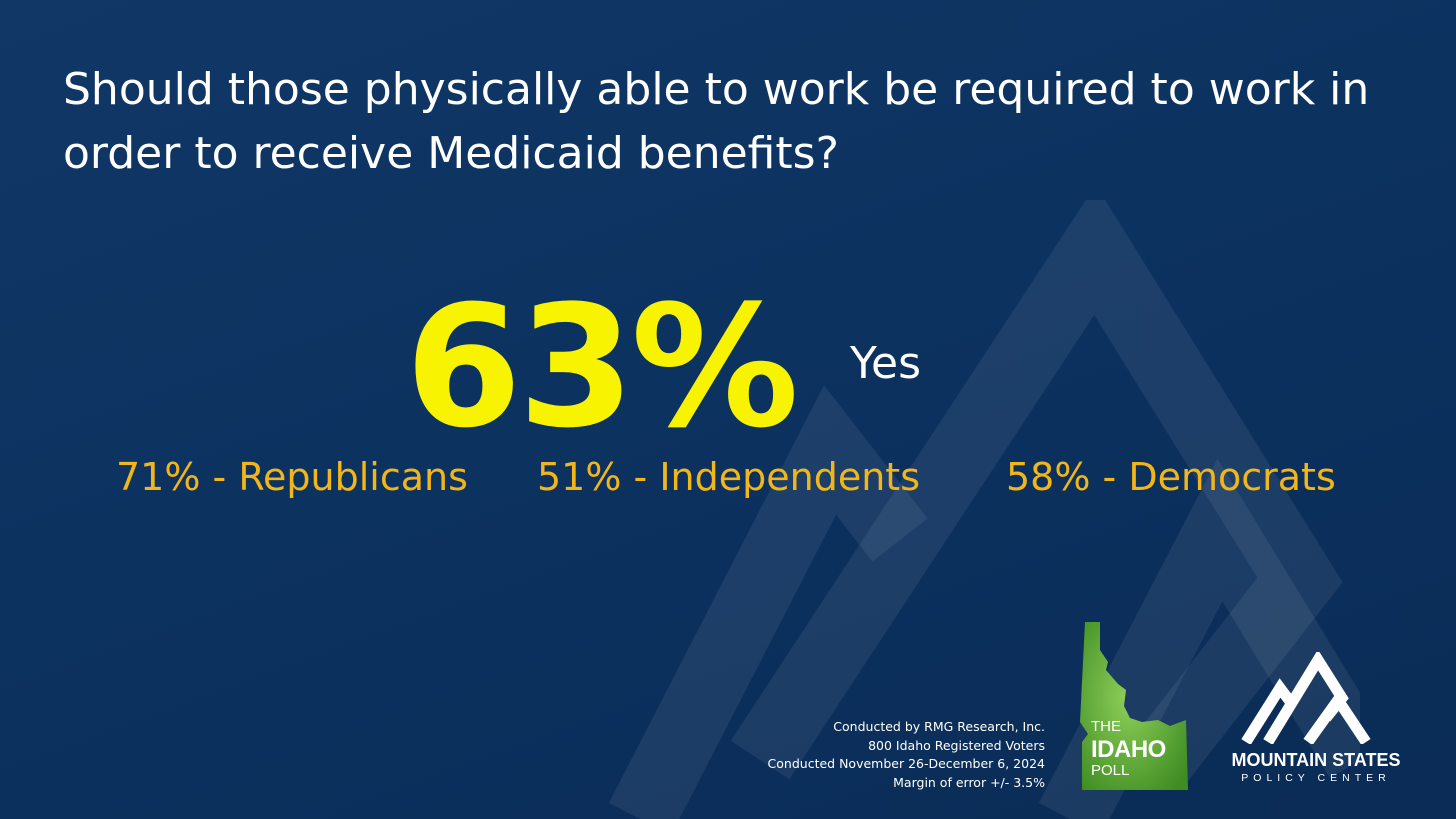 The image size is (1456, 819). What do you see at coordinates (728, 477) in the screenshot?
I see `independents-result: 51% - Independents` at bounding box center [728, 477].